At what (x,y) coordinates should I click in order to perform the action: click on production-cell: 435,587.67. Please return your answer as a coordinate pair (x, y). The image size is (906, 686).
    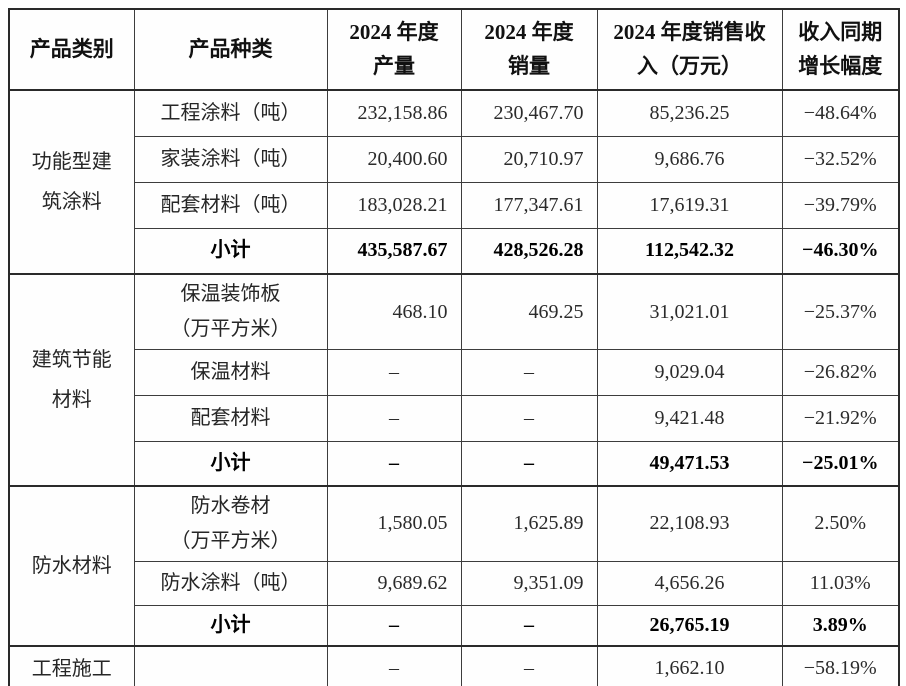
    Looking at the image, I should click on (394, 251).